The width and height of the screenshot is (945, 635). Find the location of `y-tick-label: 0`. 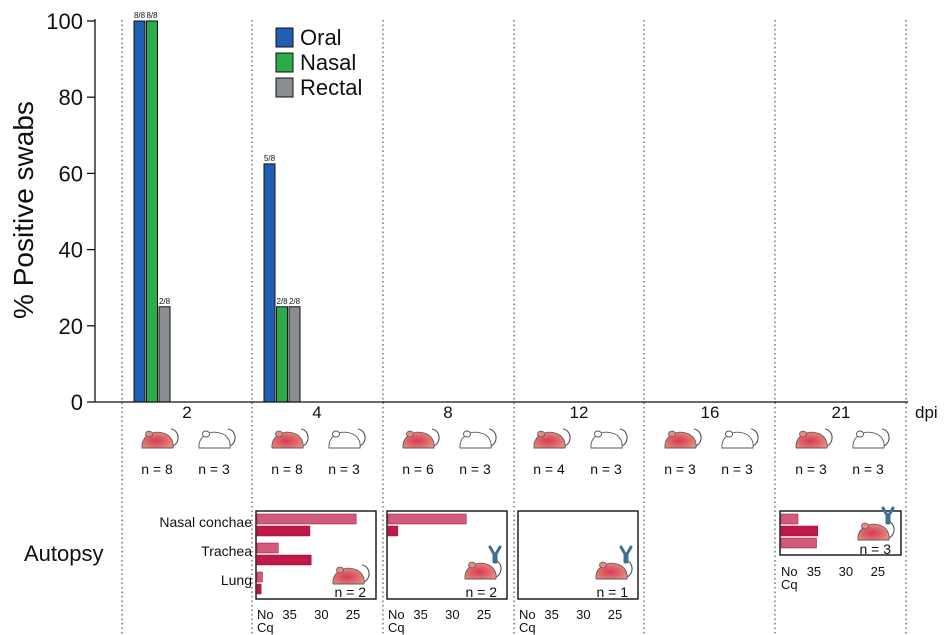

y-tick-label: 0 is located at coordinates (77, 402).